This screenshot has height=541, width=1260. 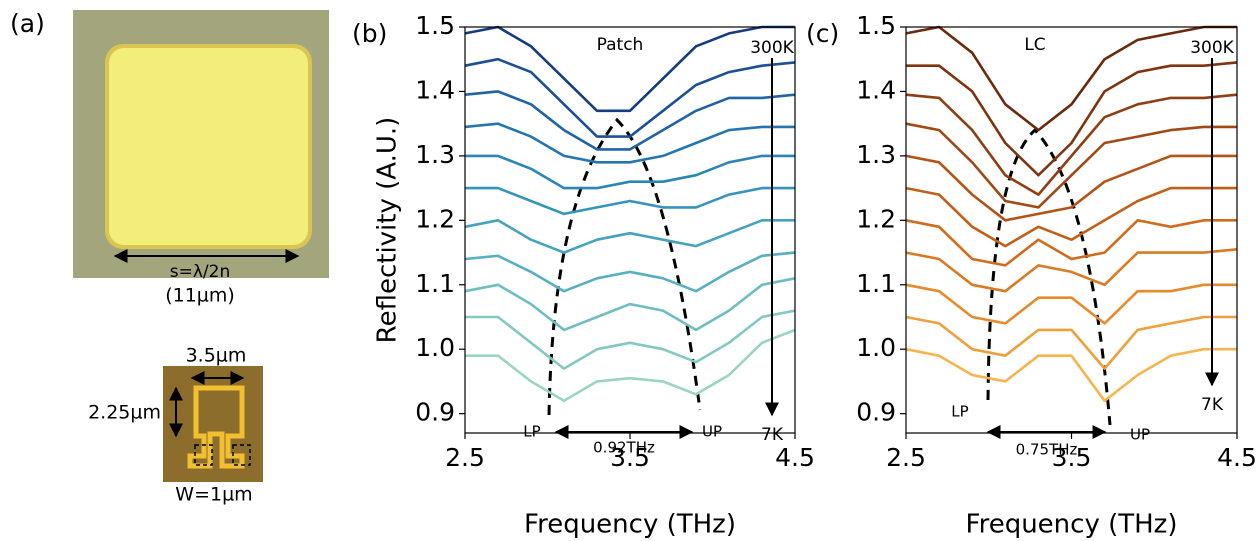 I want to click on panel-label: (b), so click(x=369, y=33).